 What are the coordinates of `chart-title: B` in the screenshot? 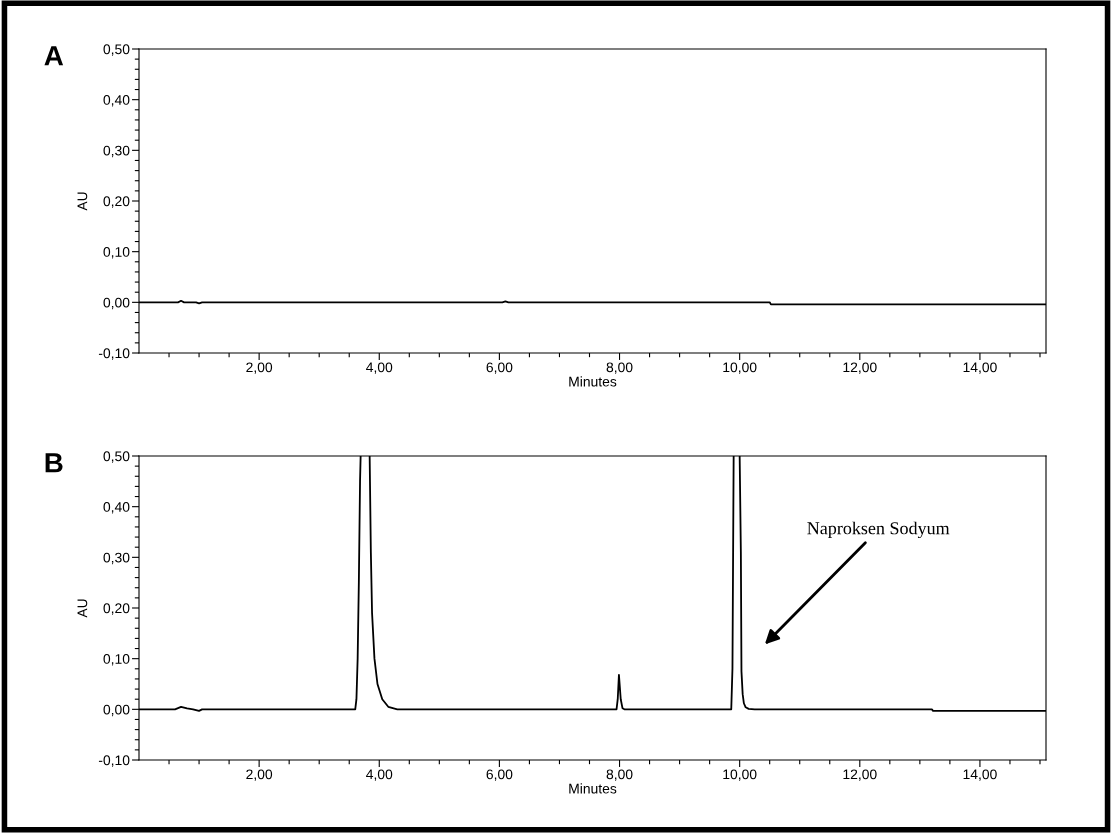 It's located at (54, 463).